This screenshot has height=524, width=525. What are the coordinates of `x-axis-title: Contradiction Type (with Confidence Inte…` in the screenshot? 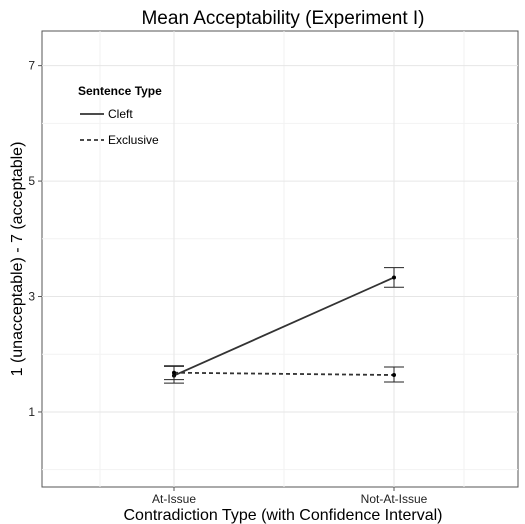 It's located at (283, 515).